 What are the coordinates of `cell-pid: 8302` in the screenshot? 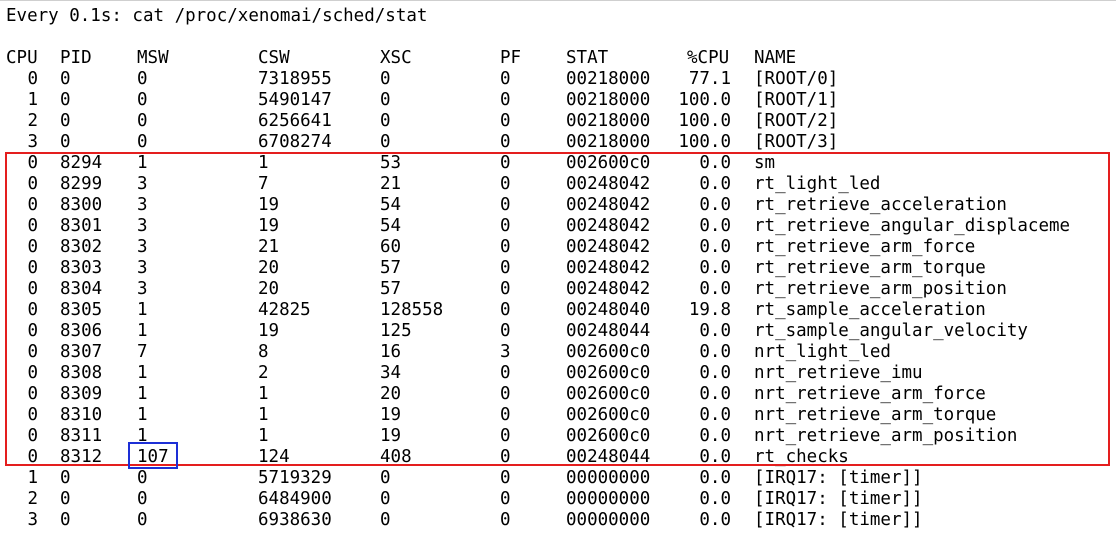 It's located at (81, 247).